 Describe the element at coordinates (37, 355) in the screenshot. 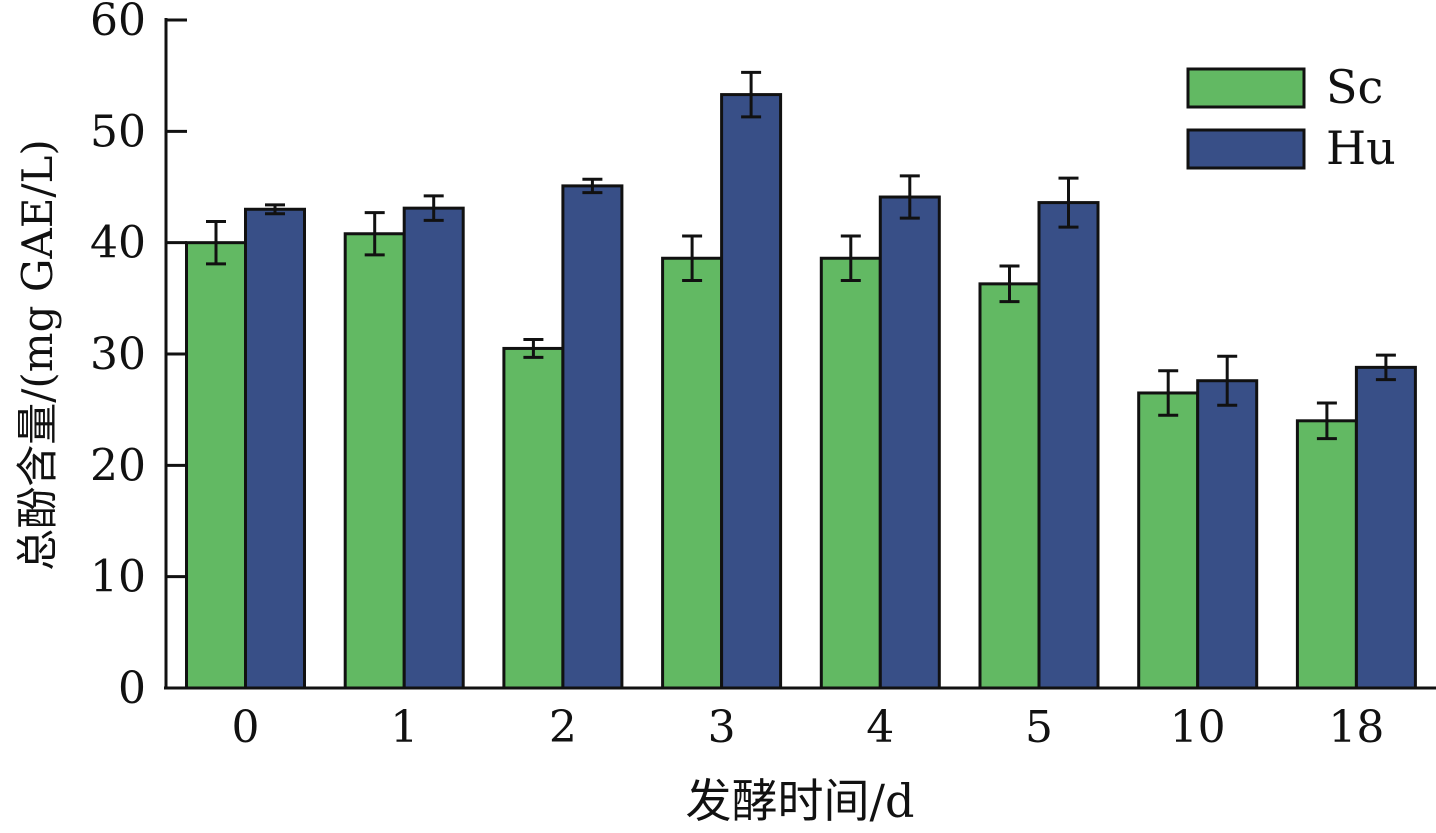

I see `y-axis-title: 总酚含量/(mg GAE/L)` at that location.